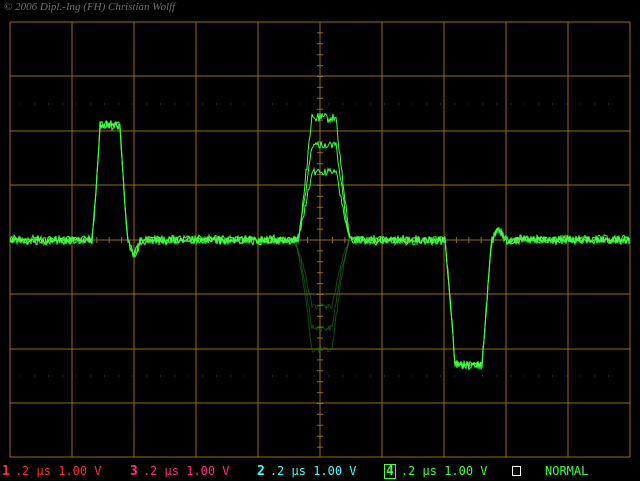 This screenshot has width=640, height=481. Describe the element at coordinates (160, 471) in the screenshot. I see `channel-3-timebase: .2 µs` at that location.